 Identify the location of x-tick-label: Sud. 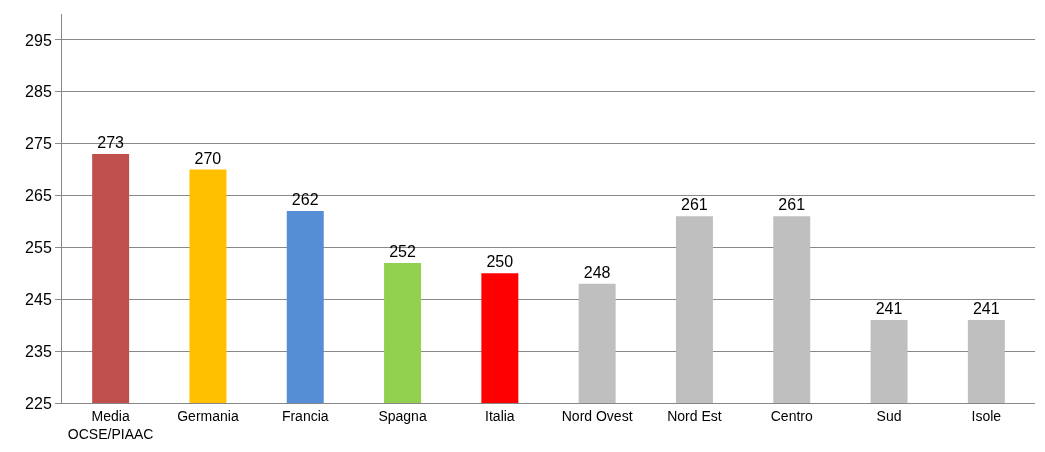
(889, 415).